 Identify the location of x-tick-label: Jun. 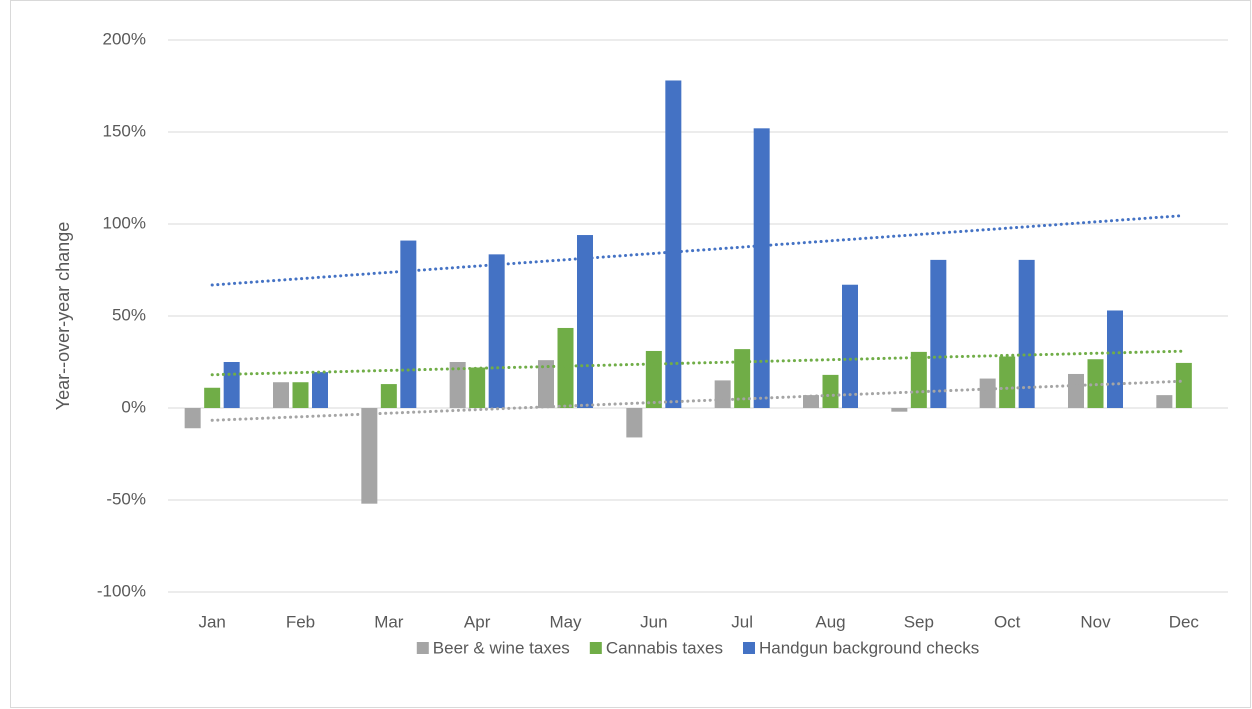
(653, 621).